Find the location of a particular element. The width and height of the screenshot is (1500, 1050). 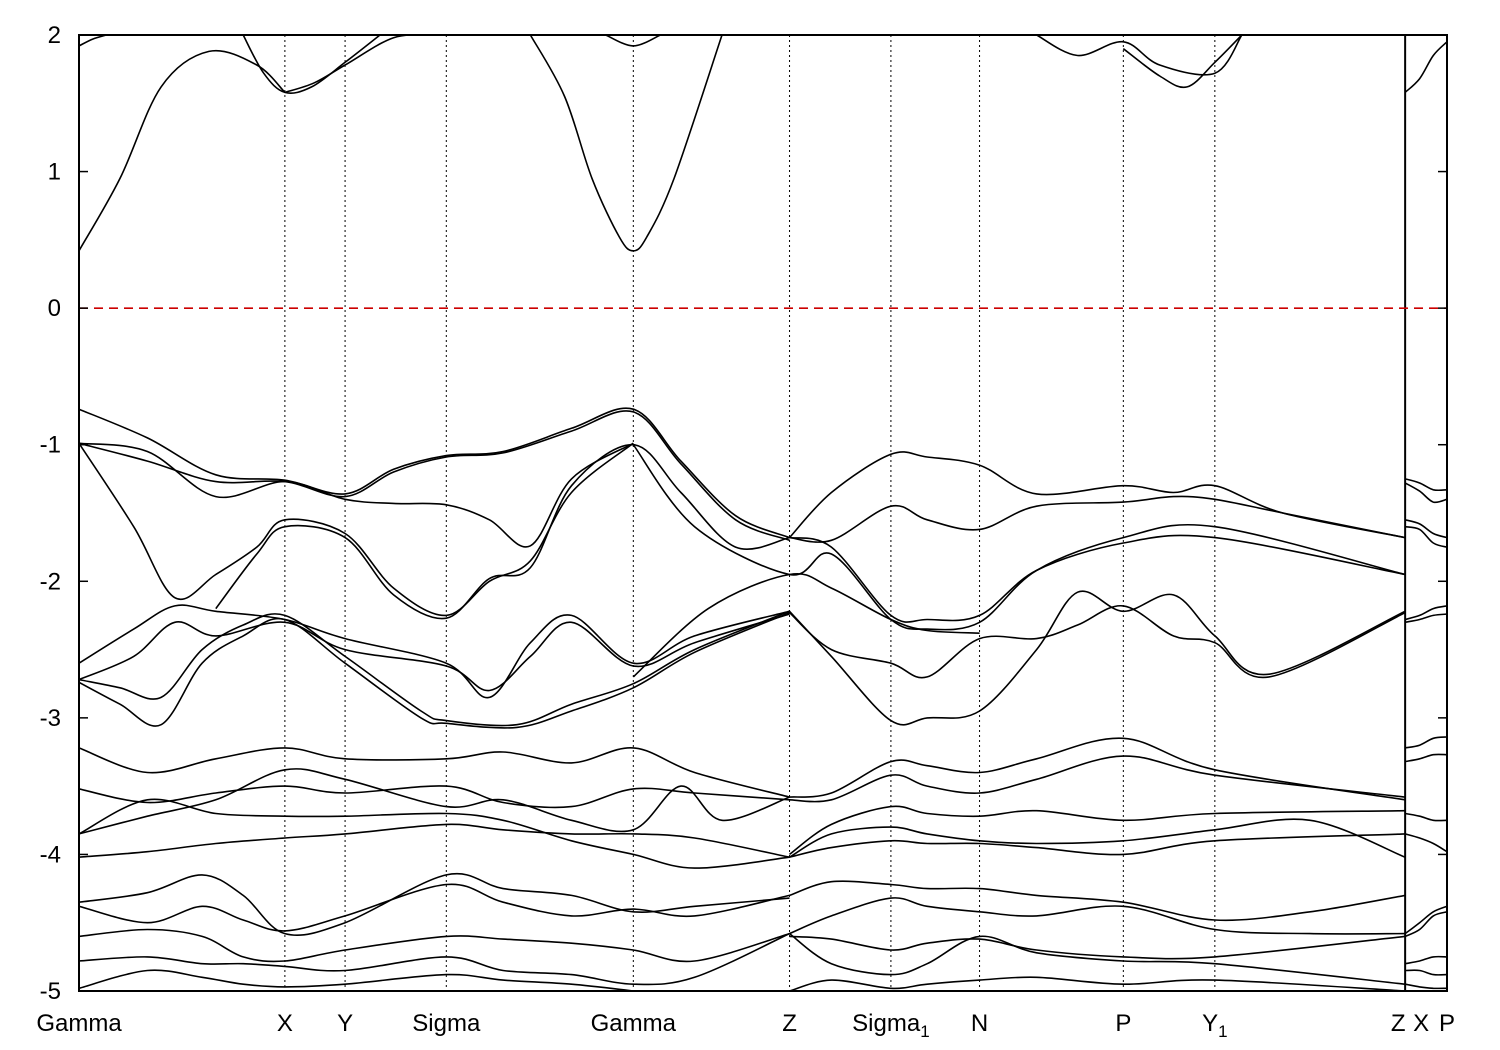

x-tick-label-4: Gamma is located at coordinates (634, 1023).